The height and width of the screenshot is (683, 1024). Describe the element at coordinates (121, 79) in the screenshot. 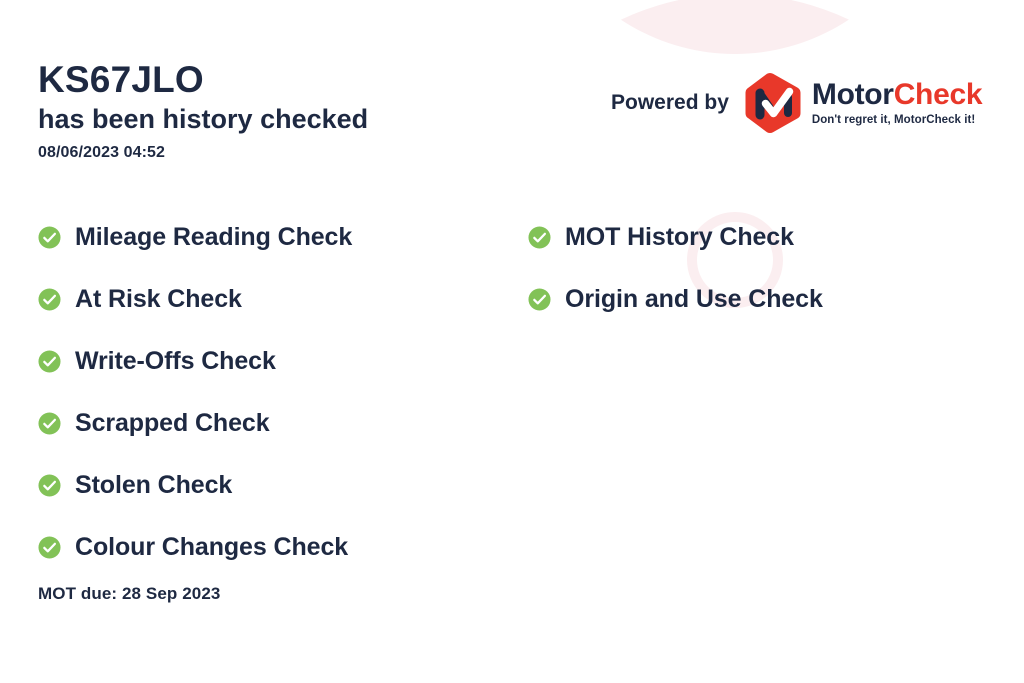

I see `registration-plate: KS67JLO` at that location.